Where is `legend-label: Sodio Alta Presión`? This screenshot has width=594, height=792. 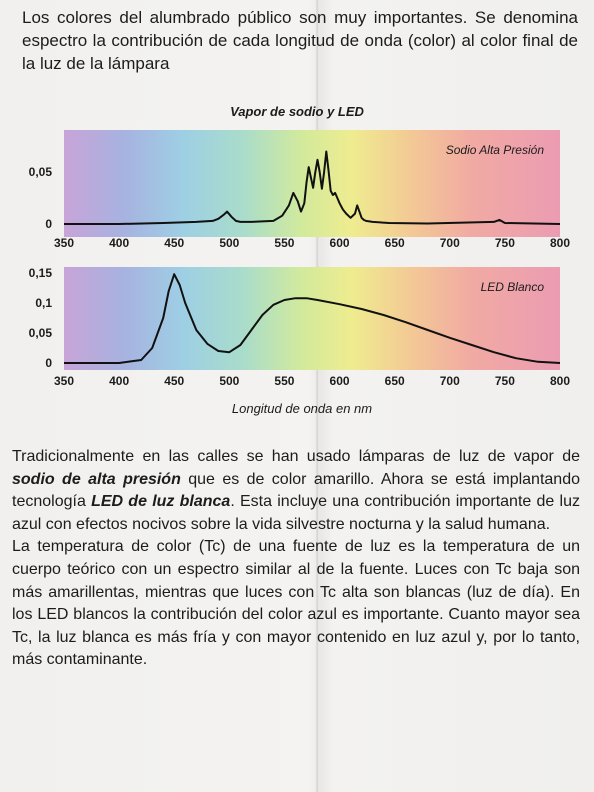 legend-label: Sodio Alta Presión is located at coordinates (495, 150).